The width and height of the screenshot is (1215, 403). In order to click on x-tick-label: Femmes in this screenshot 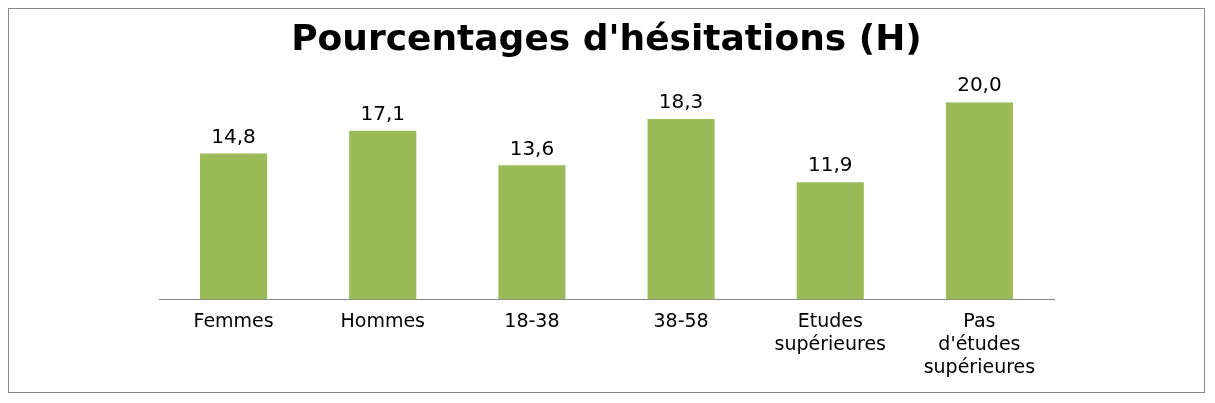, I will do `click(233, 319)`.